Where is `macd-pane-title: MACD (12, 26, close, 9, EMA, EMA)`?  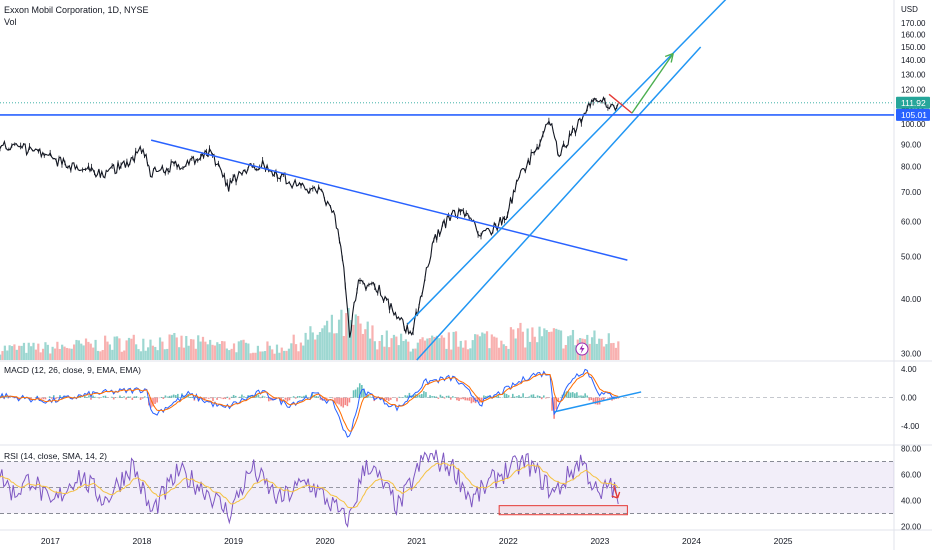
macd-pane-title: MACD (12, 26, close, 9, EMA, EMA) is located at coordinates (72, 370).